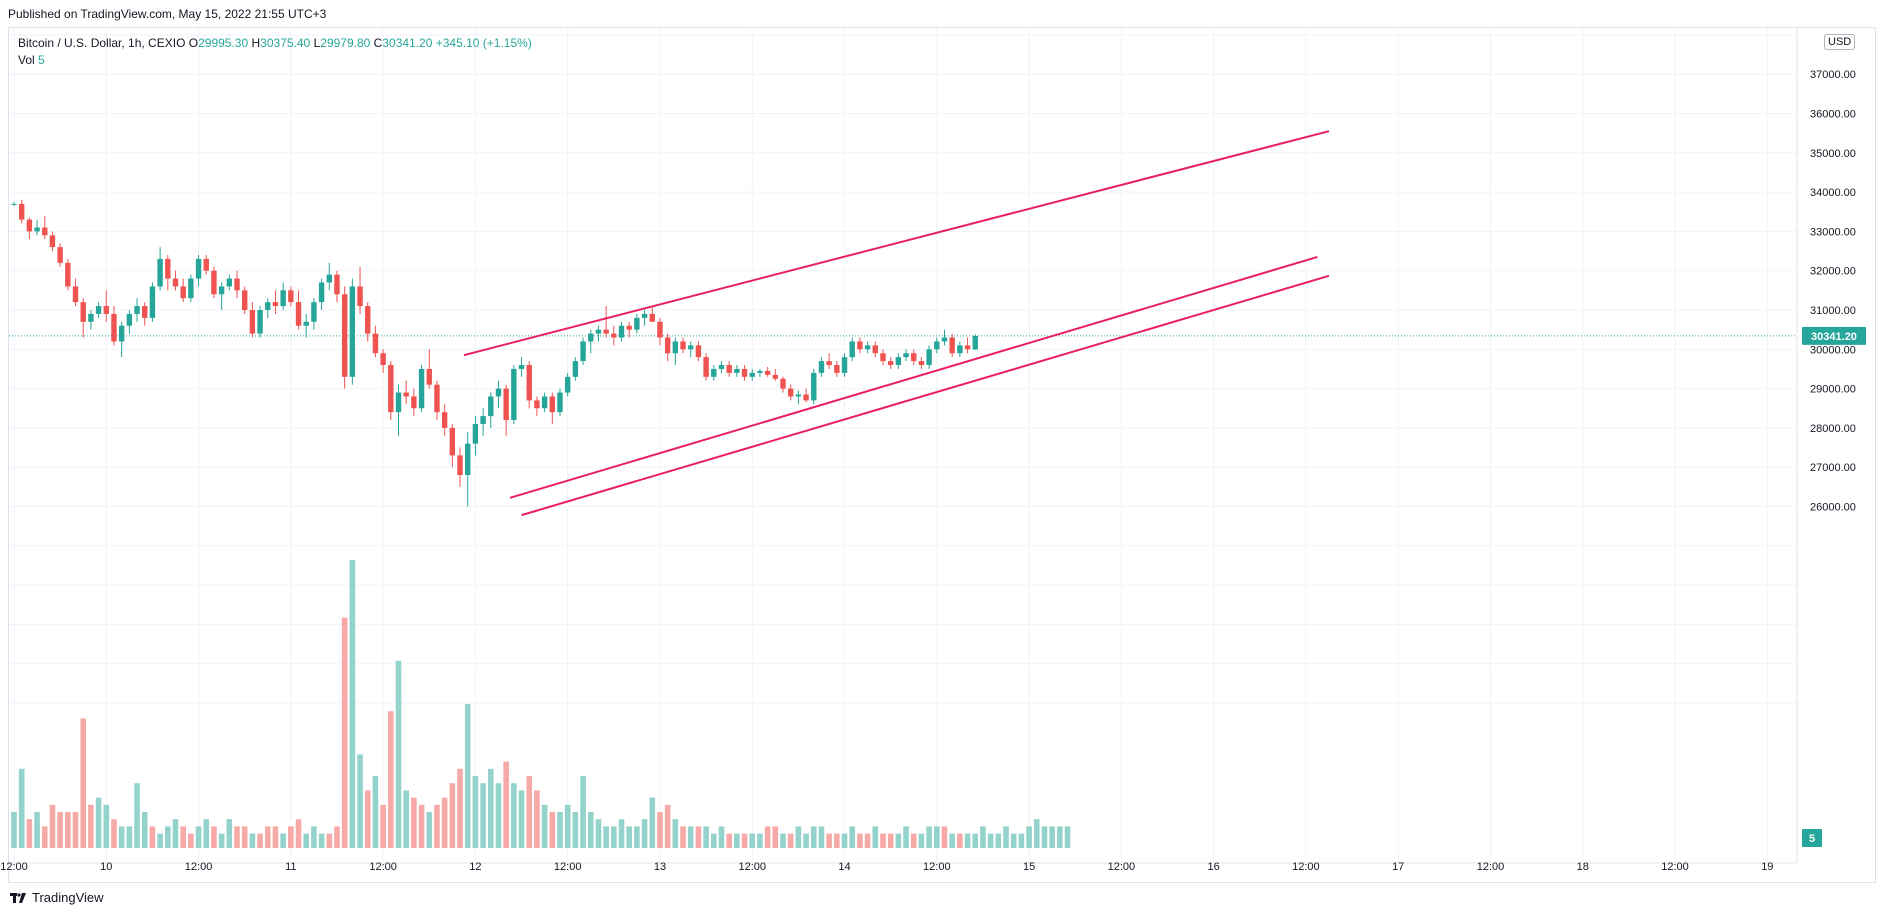 Image resolution: width=1882 pixels, height=916 pixels. I want to click on price-tick-label: 28000.00, so click(1833, 429).